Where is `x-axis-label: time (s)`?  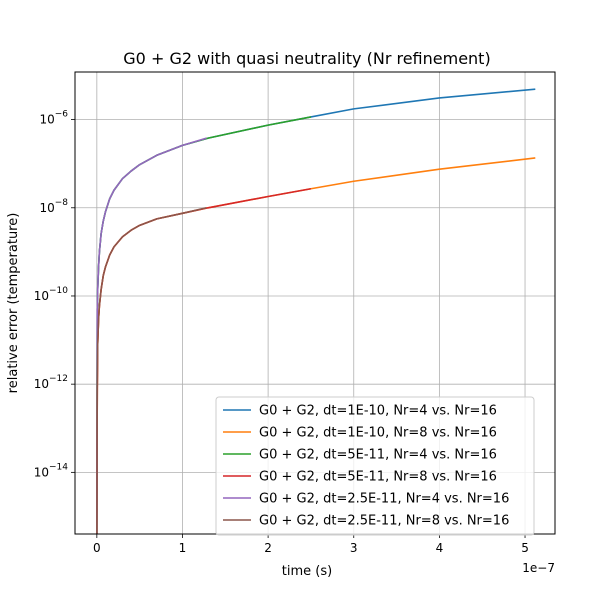 x-axis-label: time (s) is located at coordinates (307, 571).